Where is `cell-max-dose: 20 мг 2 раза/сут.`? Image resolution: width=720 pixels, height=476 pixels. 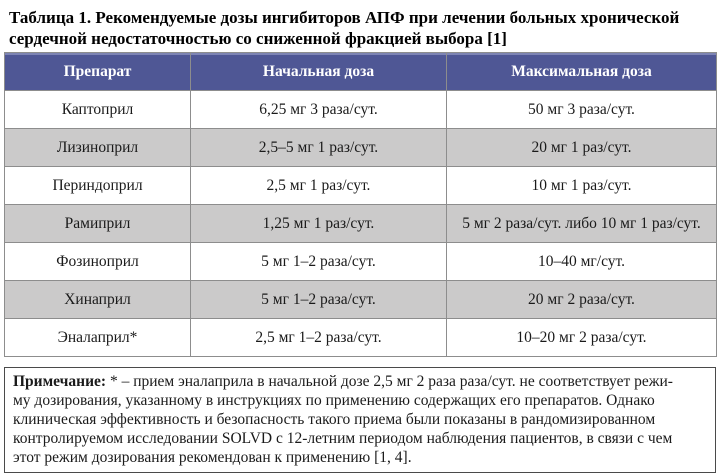 cell-max-dose: 20 мг 2 раза/сут. is located at coordinates (581, 299).